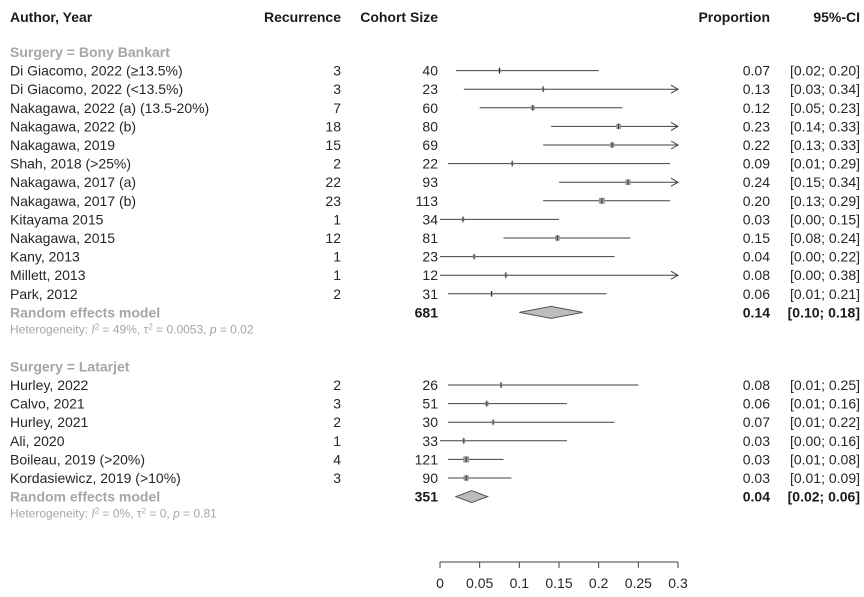 Image resolution: width=864 pixels, height=597 pixels. What do you see at coordinates (435, 201) in the screenshot?
I see `study-row: Nakagawa, 2017 (b) 23 113 0.20 [0.13; 0.29]` at bounding box center [435, 201].